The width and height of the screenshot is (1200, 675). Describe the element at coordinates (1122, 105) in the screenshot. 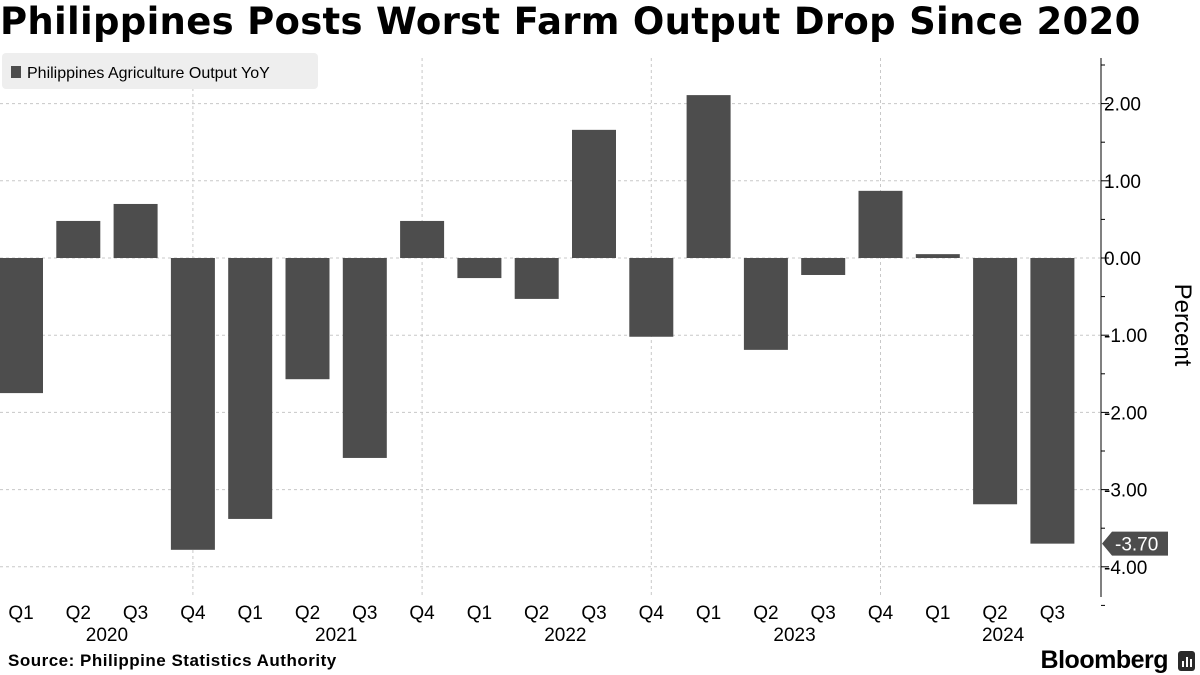

I see `y-tick-label: 2.00` at that location.